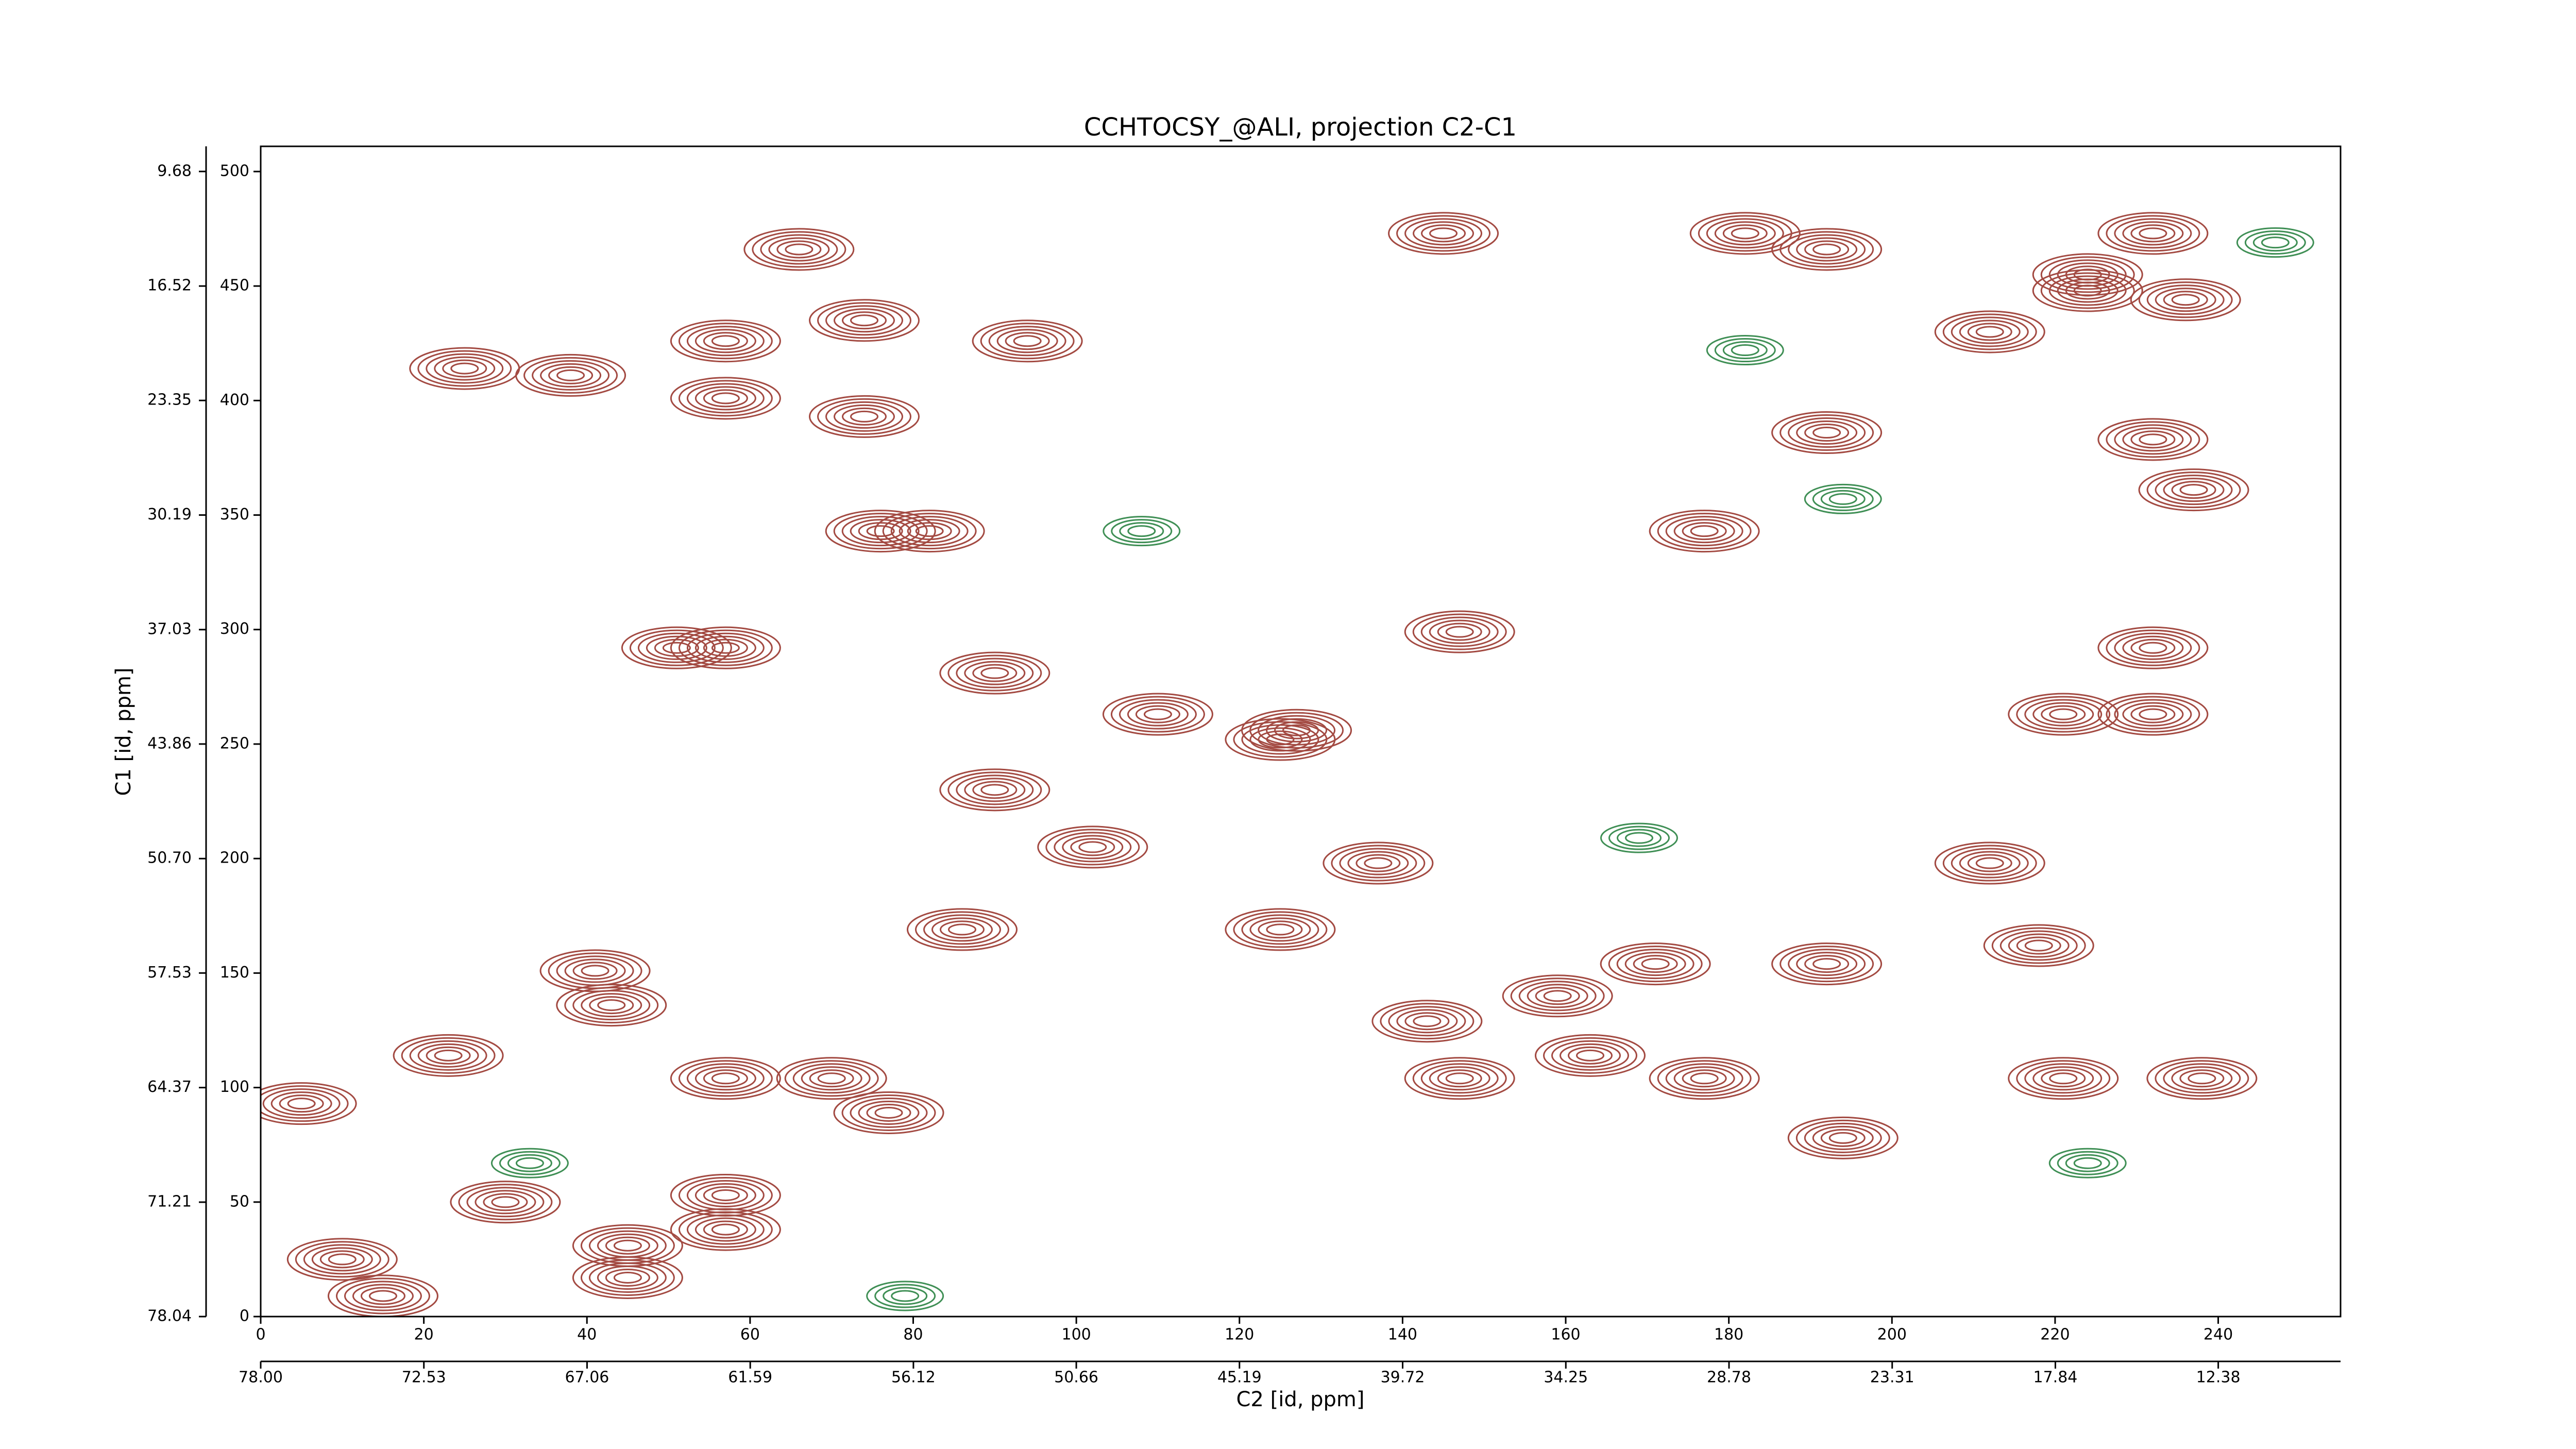  Describe the element at coordinates (261, 1378) in the screenshot. I see `x2-tick-label: 78.00` at that location.